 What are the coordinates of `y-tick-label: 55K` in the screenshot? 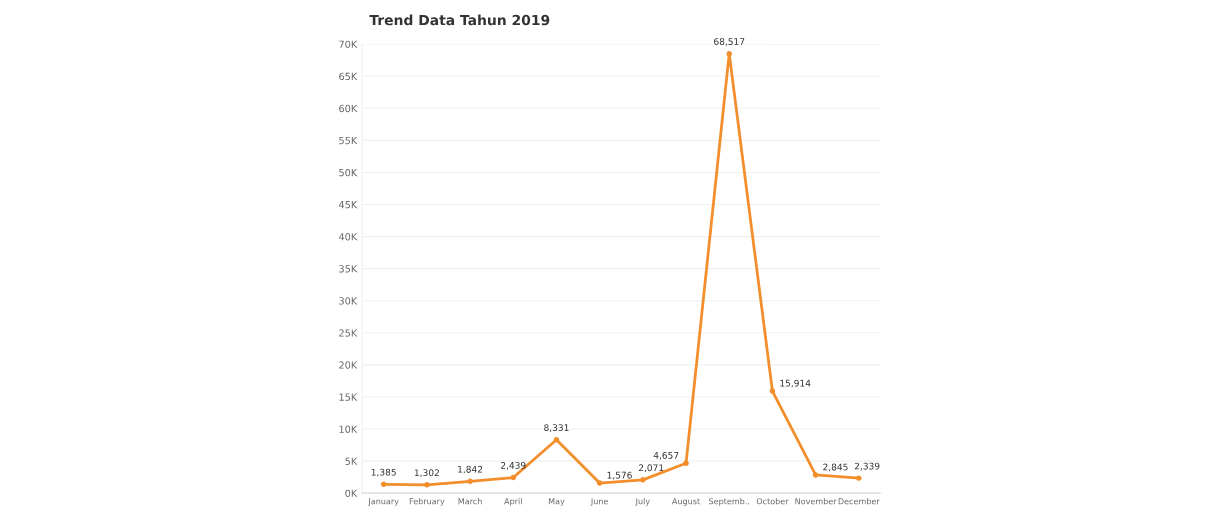 It's located at (348, 140).